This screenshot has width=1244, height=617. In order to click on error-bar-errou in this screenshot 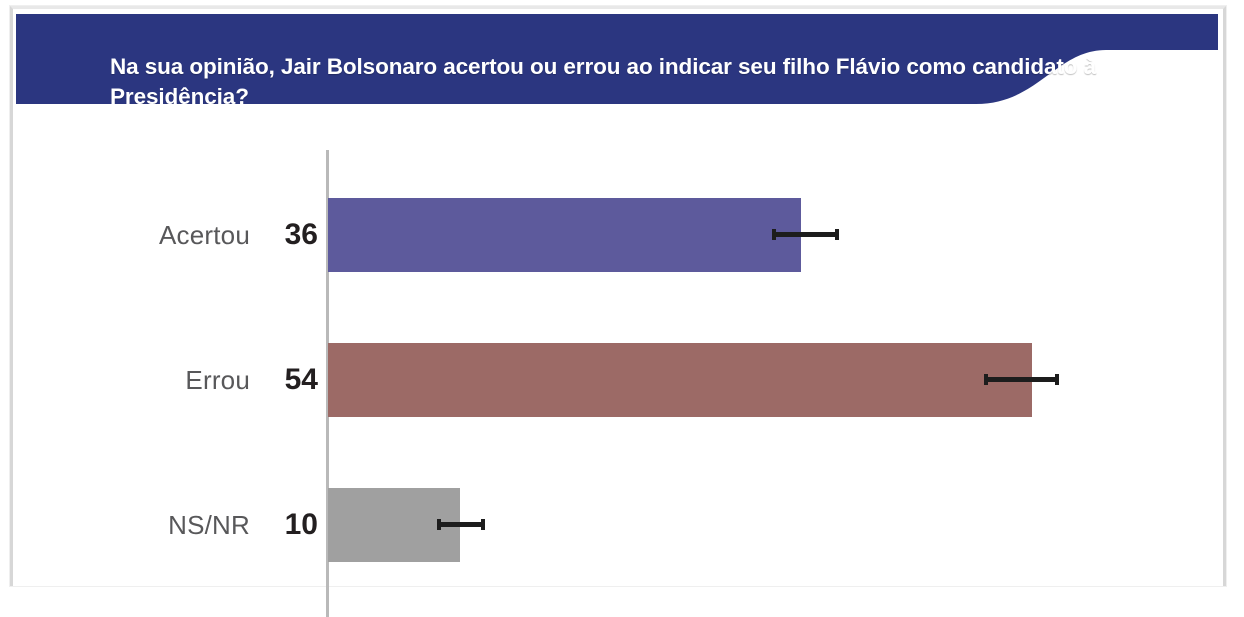, I will do `click(1021, 379)`.